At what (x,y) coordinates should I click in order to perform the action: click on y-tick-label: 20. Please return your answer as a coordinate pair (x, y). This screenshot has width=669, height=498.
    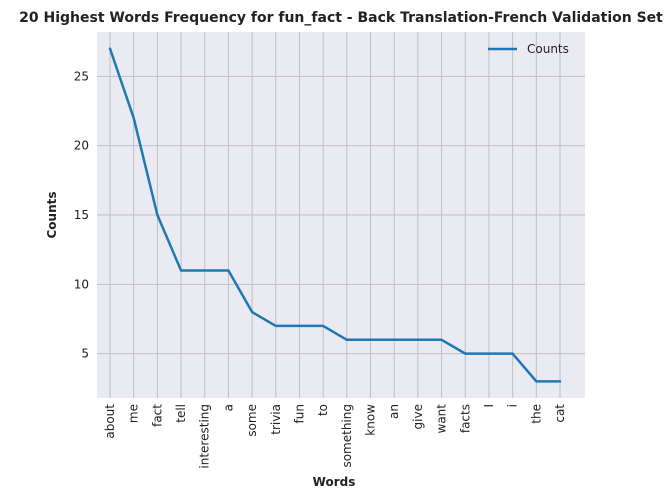
    Looking at the image, I should click on (81, 146).